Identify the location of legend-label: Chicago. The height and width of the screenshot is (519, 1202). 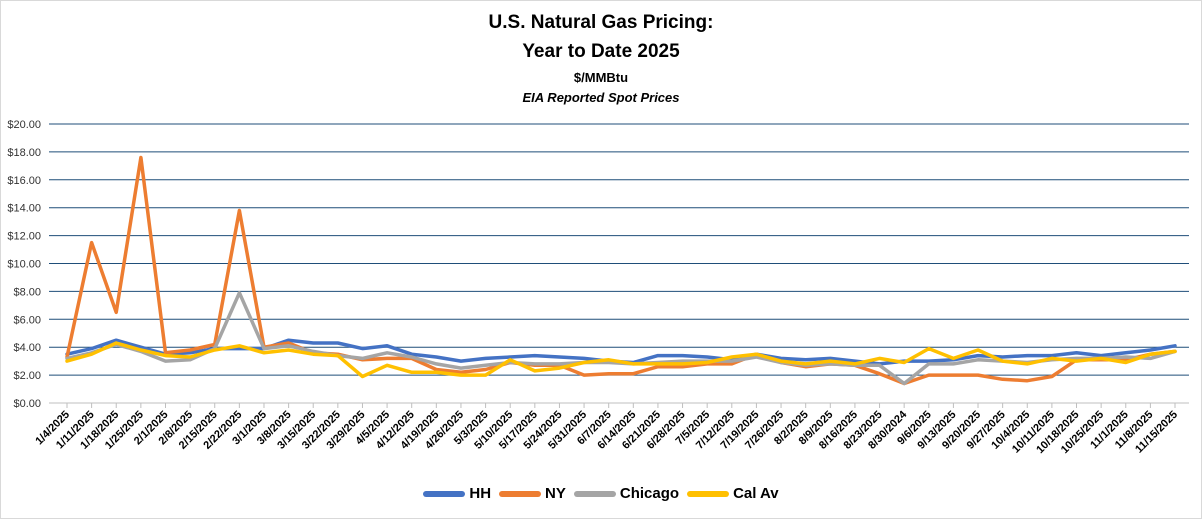
(649, 493).